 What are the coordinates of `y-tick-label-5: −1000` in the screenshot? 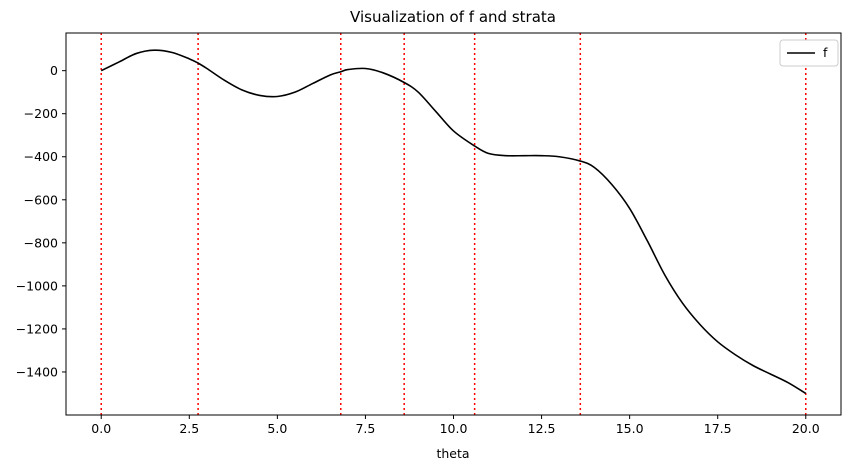 It's located at (37, 285).